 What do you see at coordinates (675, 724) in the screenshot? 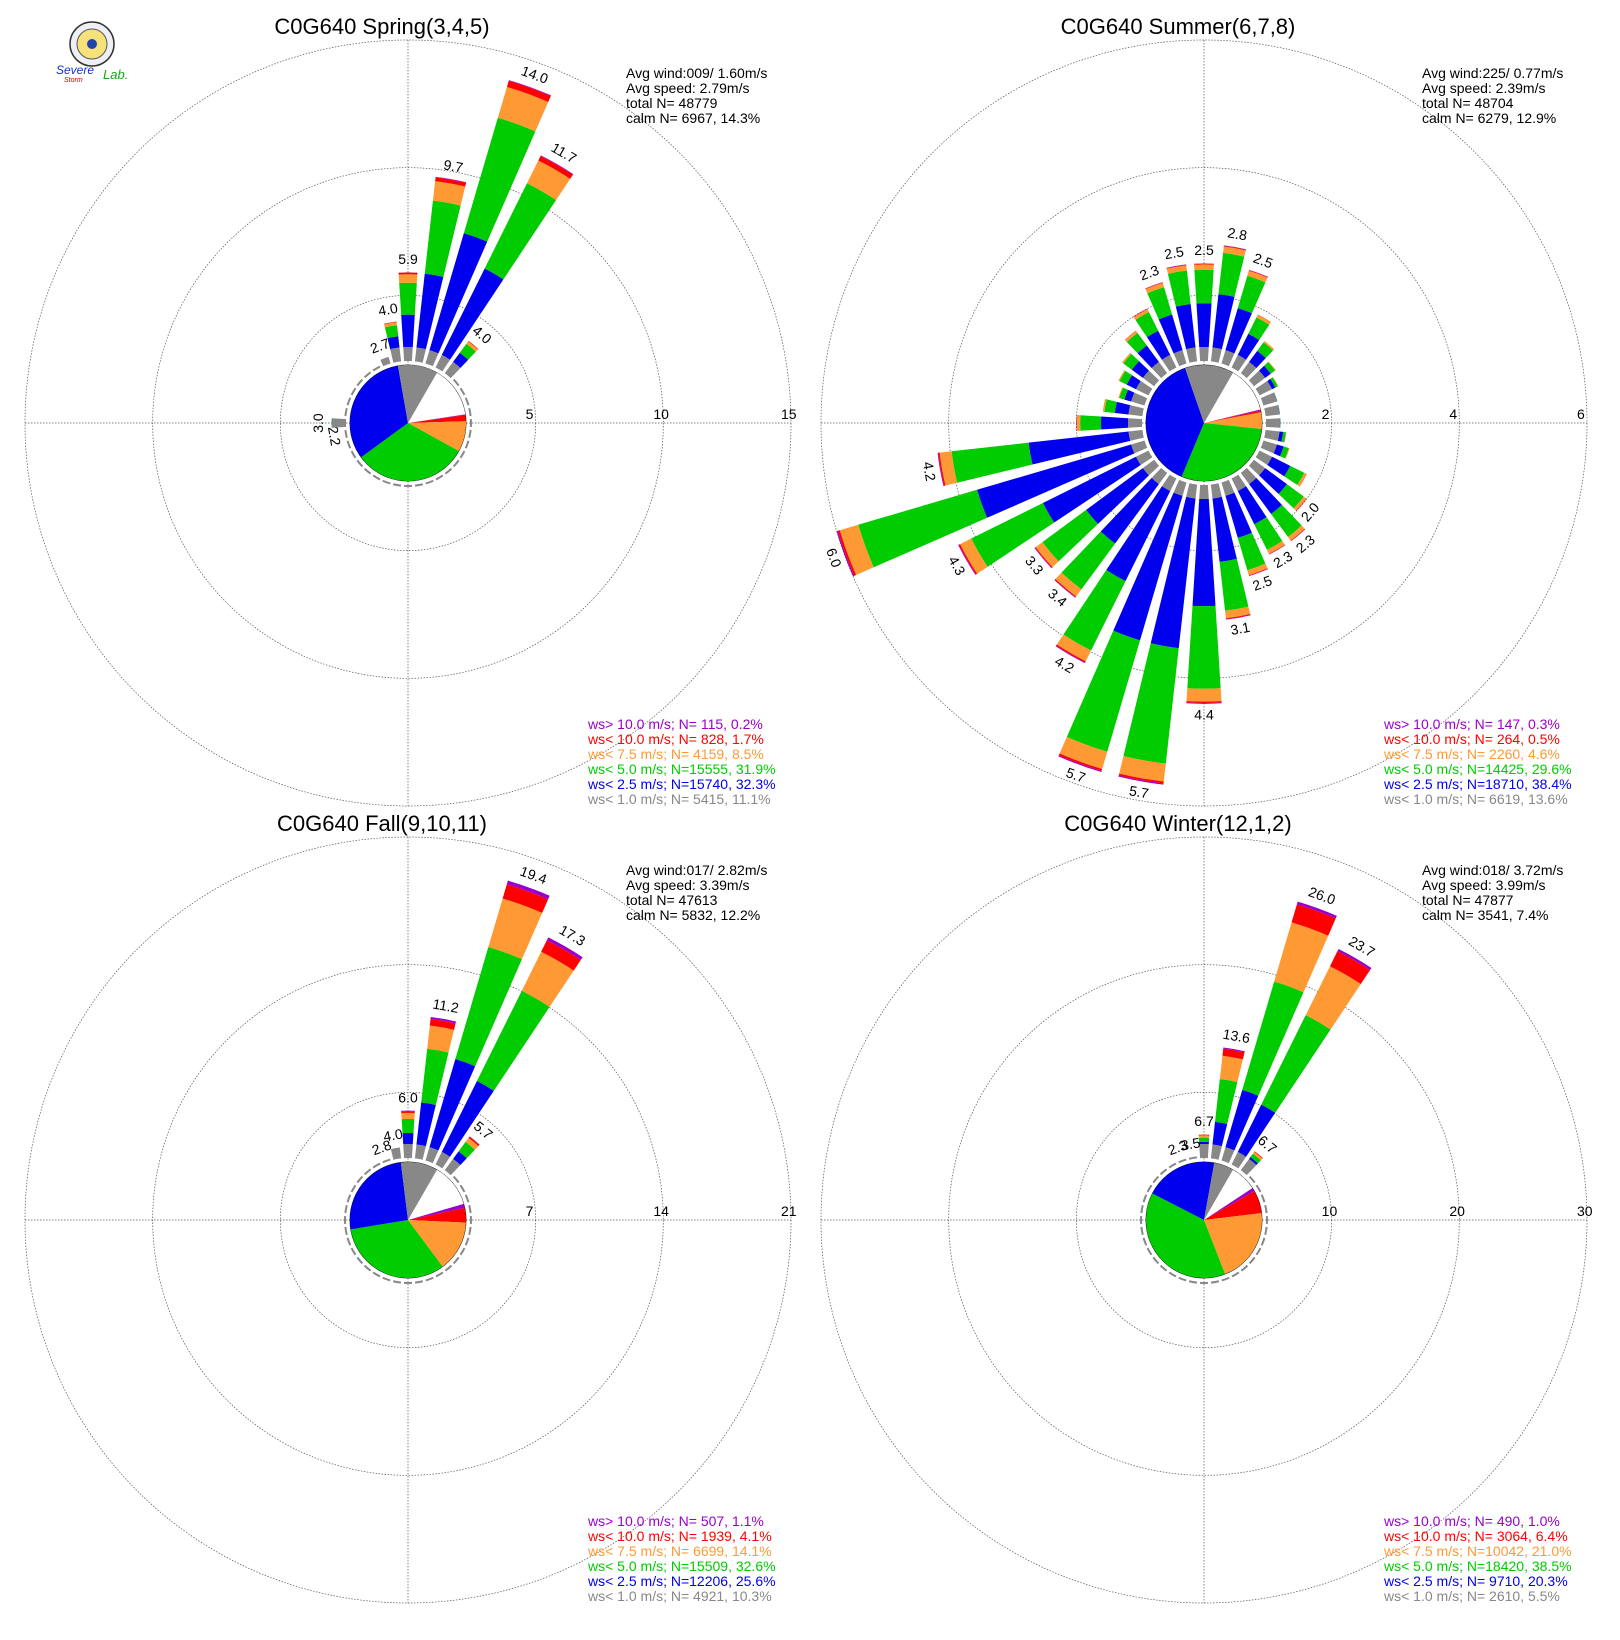
I see `legend-line: ws> 10.0 m/s; N= 115, 0.2%` at bounding box center [675, 724].